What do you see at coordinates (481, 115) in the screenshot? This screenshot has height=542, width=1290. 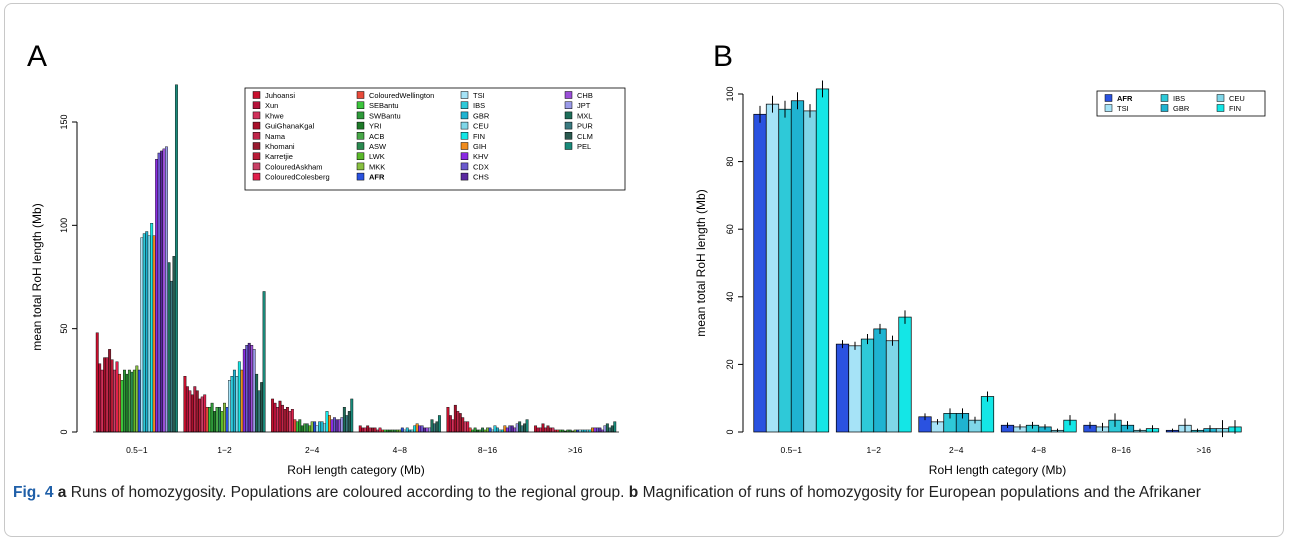 I see `legend-label: GBR` at bounding box center [481, 115].